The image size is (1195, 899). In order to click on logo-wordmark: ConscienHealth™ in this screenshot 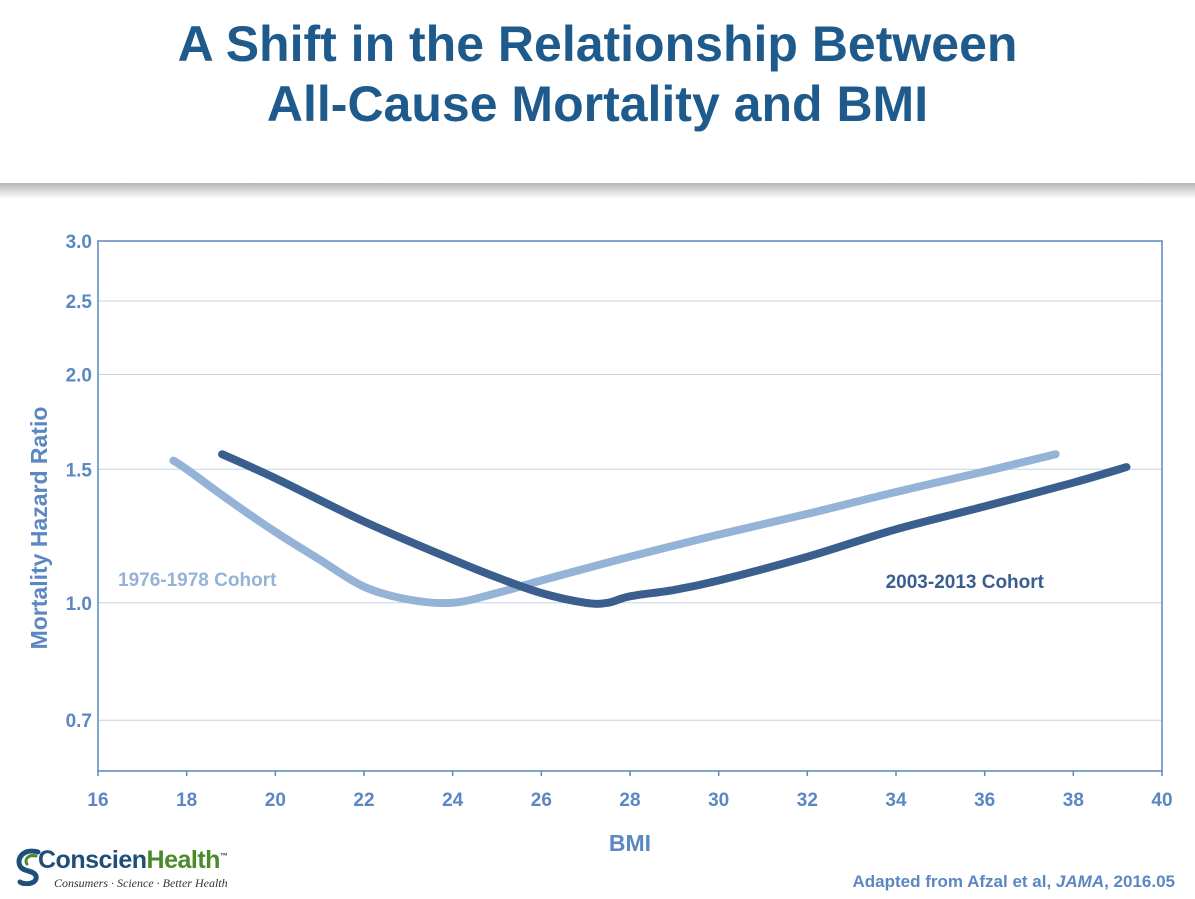, I will do `click(133, 860)`.